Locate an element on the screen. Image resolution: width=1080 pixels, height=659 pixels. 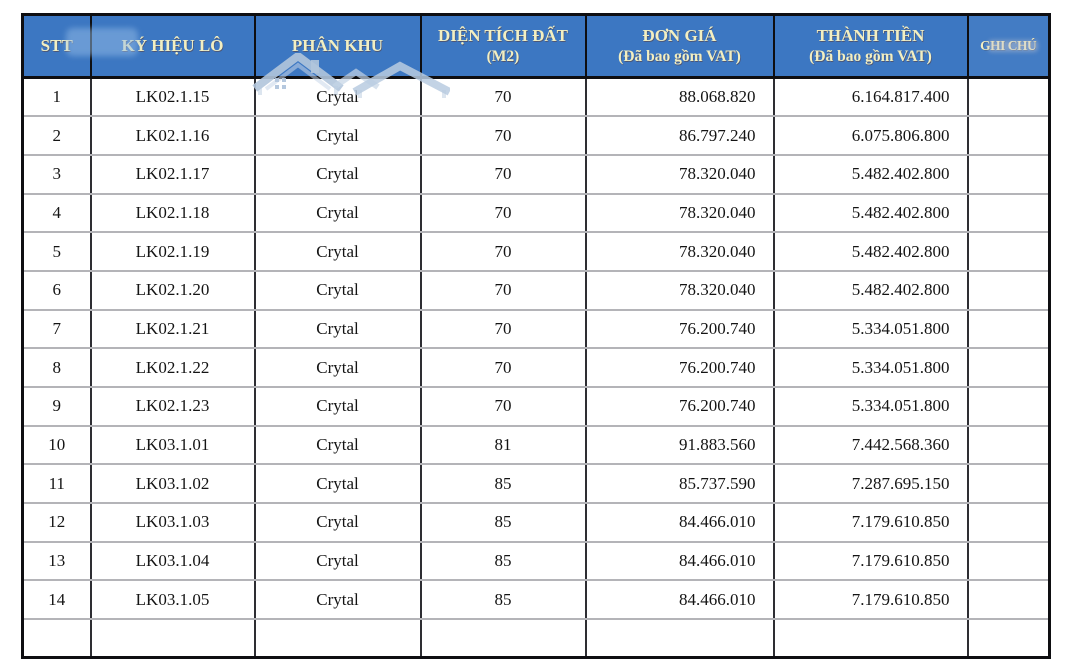
cell-lot: LK03.1.03 is located at coordinates (172, 522).